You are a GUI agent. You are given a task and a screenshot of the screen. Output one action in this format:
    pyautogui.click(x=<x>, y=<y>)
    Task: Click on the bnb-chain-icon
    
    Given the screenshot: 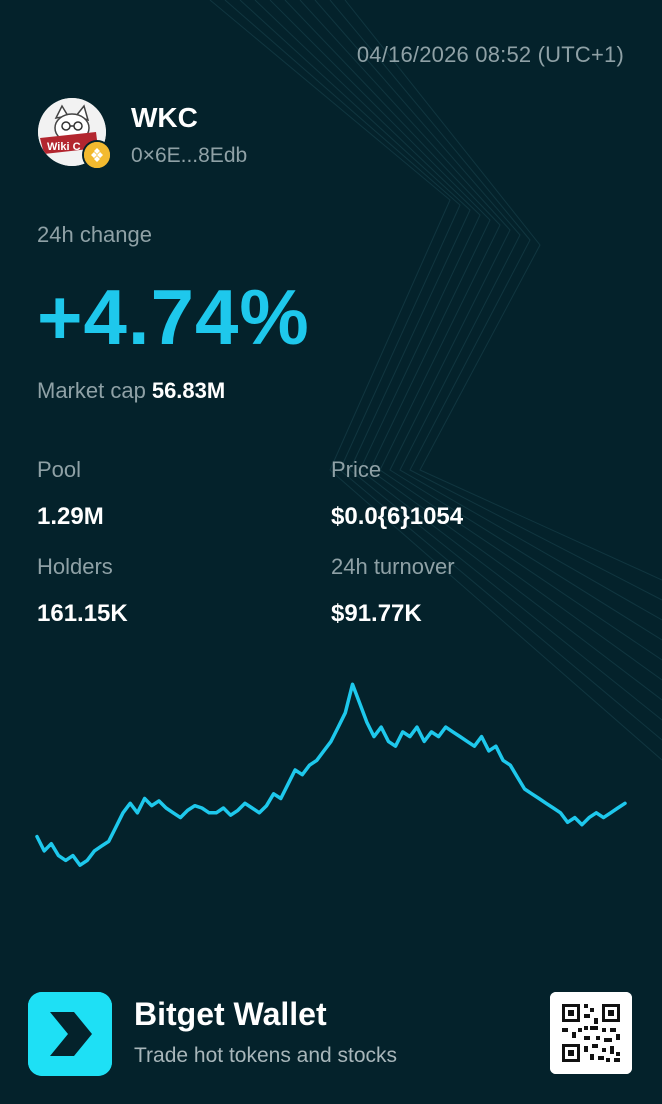 What is the action you would take?
    pyautogui.click(x=97, y=155)
    